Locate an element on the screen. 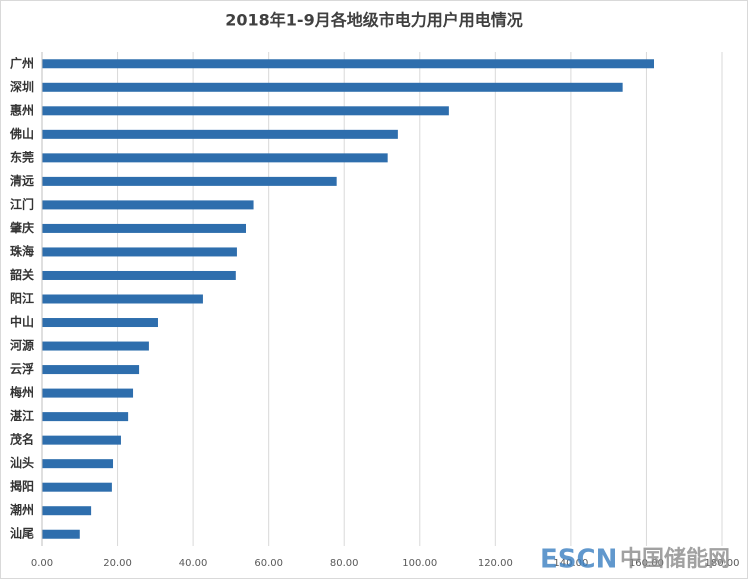  y-tick-label: 阳江 is located at coordinates (22, 298).